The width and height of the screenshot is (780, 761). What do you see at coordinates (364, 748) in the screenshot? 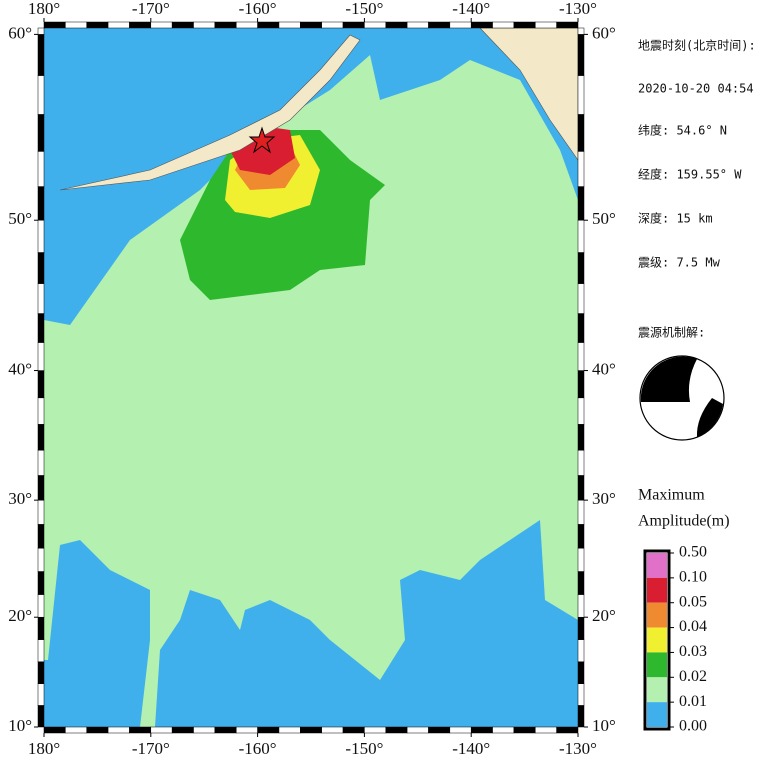
I see `lon-tick-label: -150°` at bounding box center [364, 748].